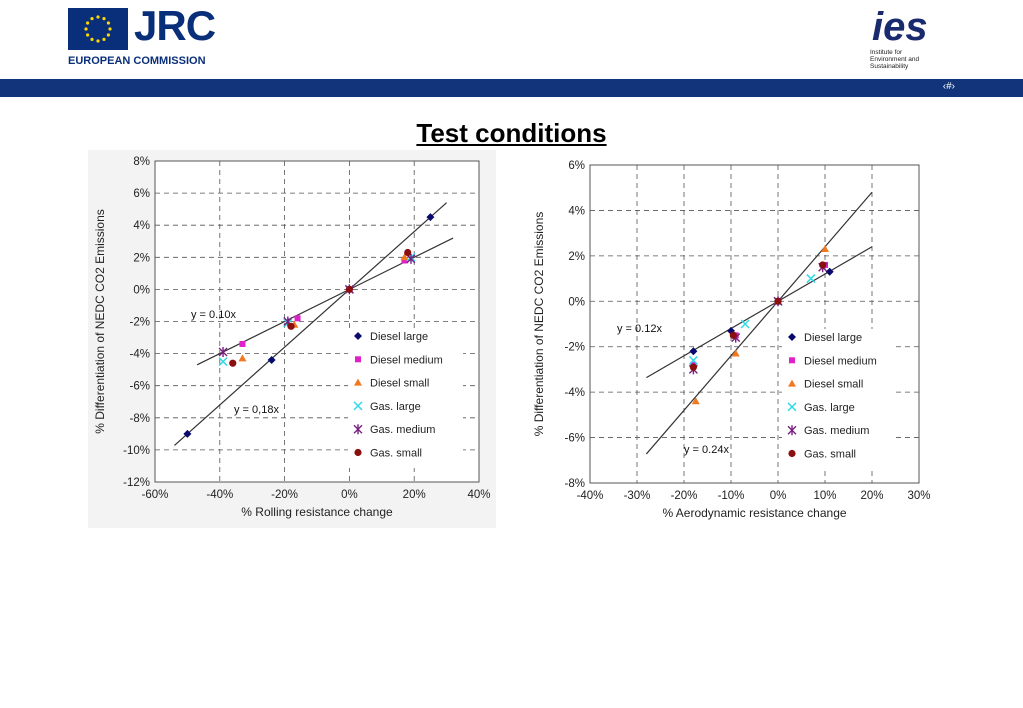 This screenshot has height=708, width=1023. I want to click on x-axis-label: % Rolling resistance change, so click(317, 512).